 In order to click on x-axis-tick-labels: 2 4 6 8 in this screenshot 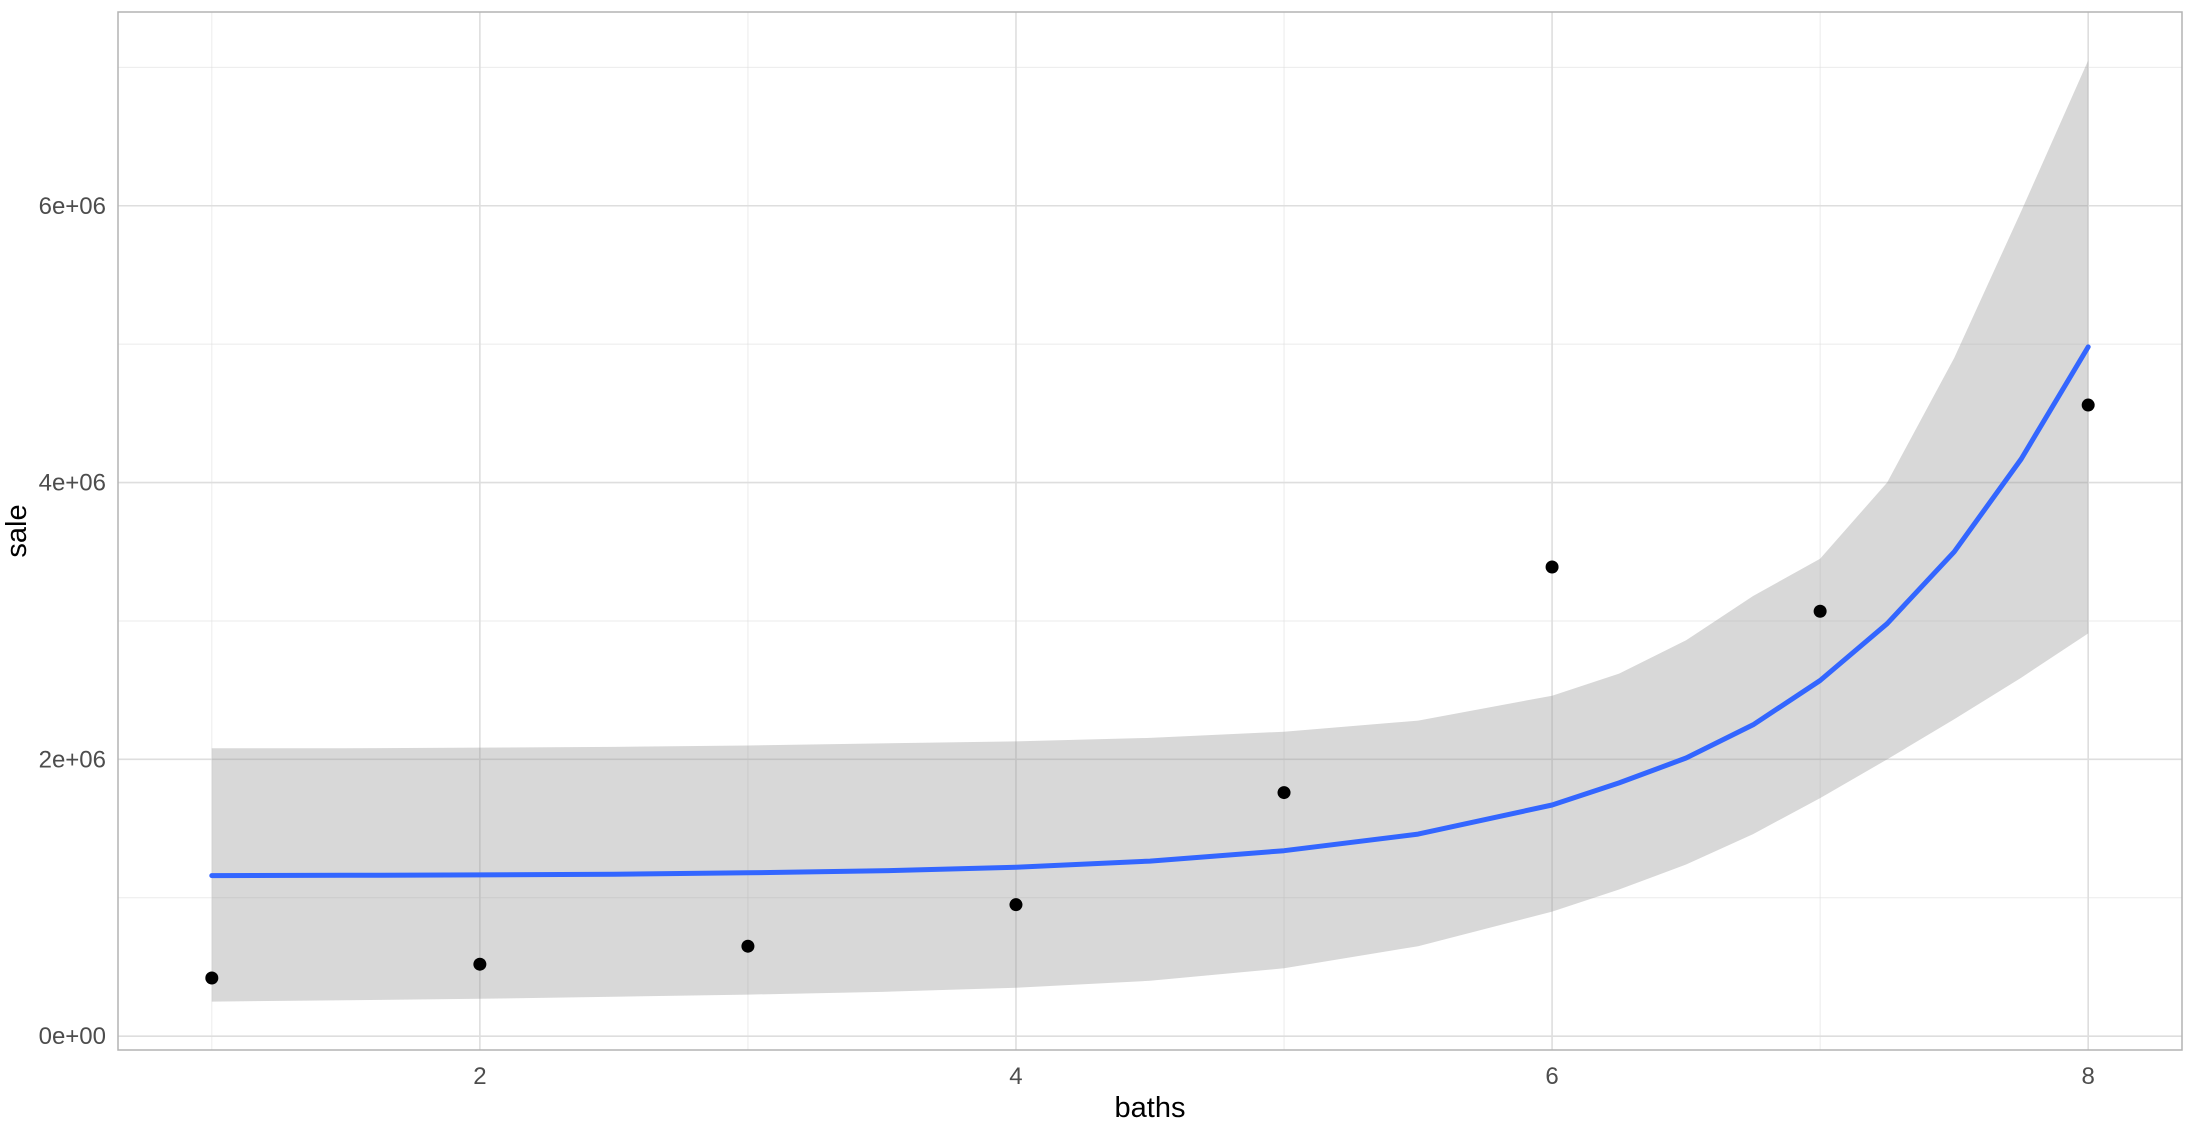, I will do `click(1284, 1076)`.